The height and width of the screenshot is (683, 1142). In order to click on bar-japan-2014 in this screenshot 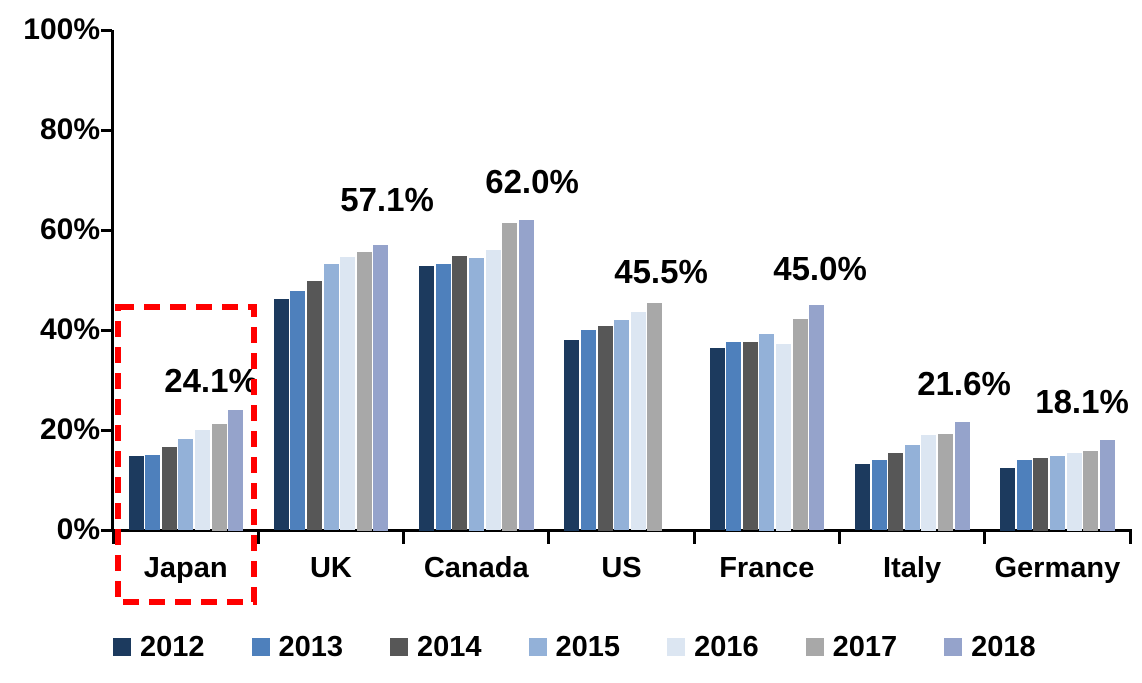, I will do `click(169, 488)`.